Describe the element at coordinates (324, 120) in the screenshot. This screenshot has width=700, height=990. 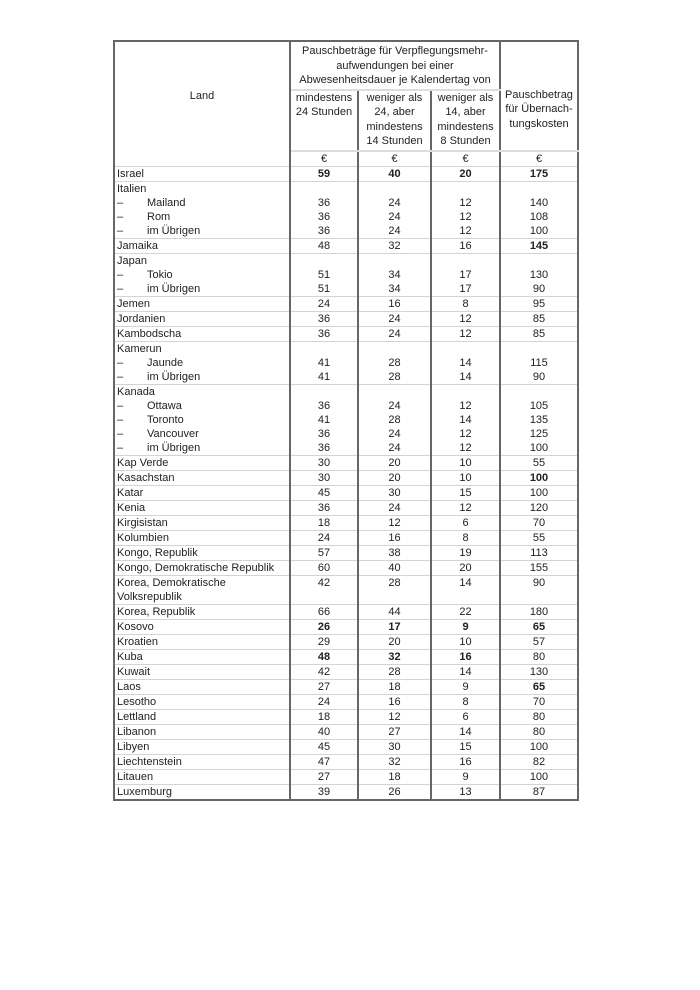
I see `header-min-24h: mindestens 24 Stunden` at that location.